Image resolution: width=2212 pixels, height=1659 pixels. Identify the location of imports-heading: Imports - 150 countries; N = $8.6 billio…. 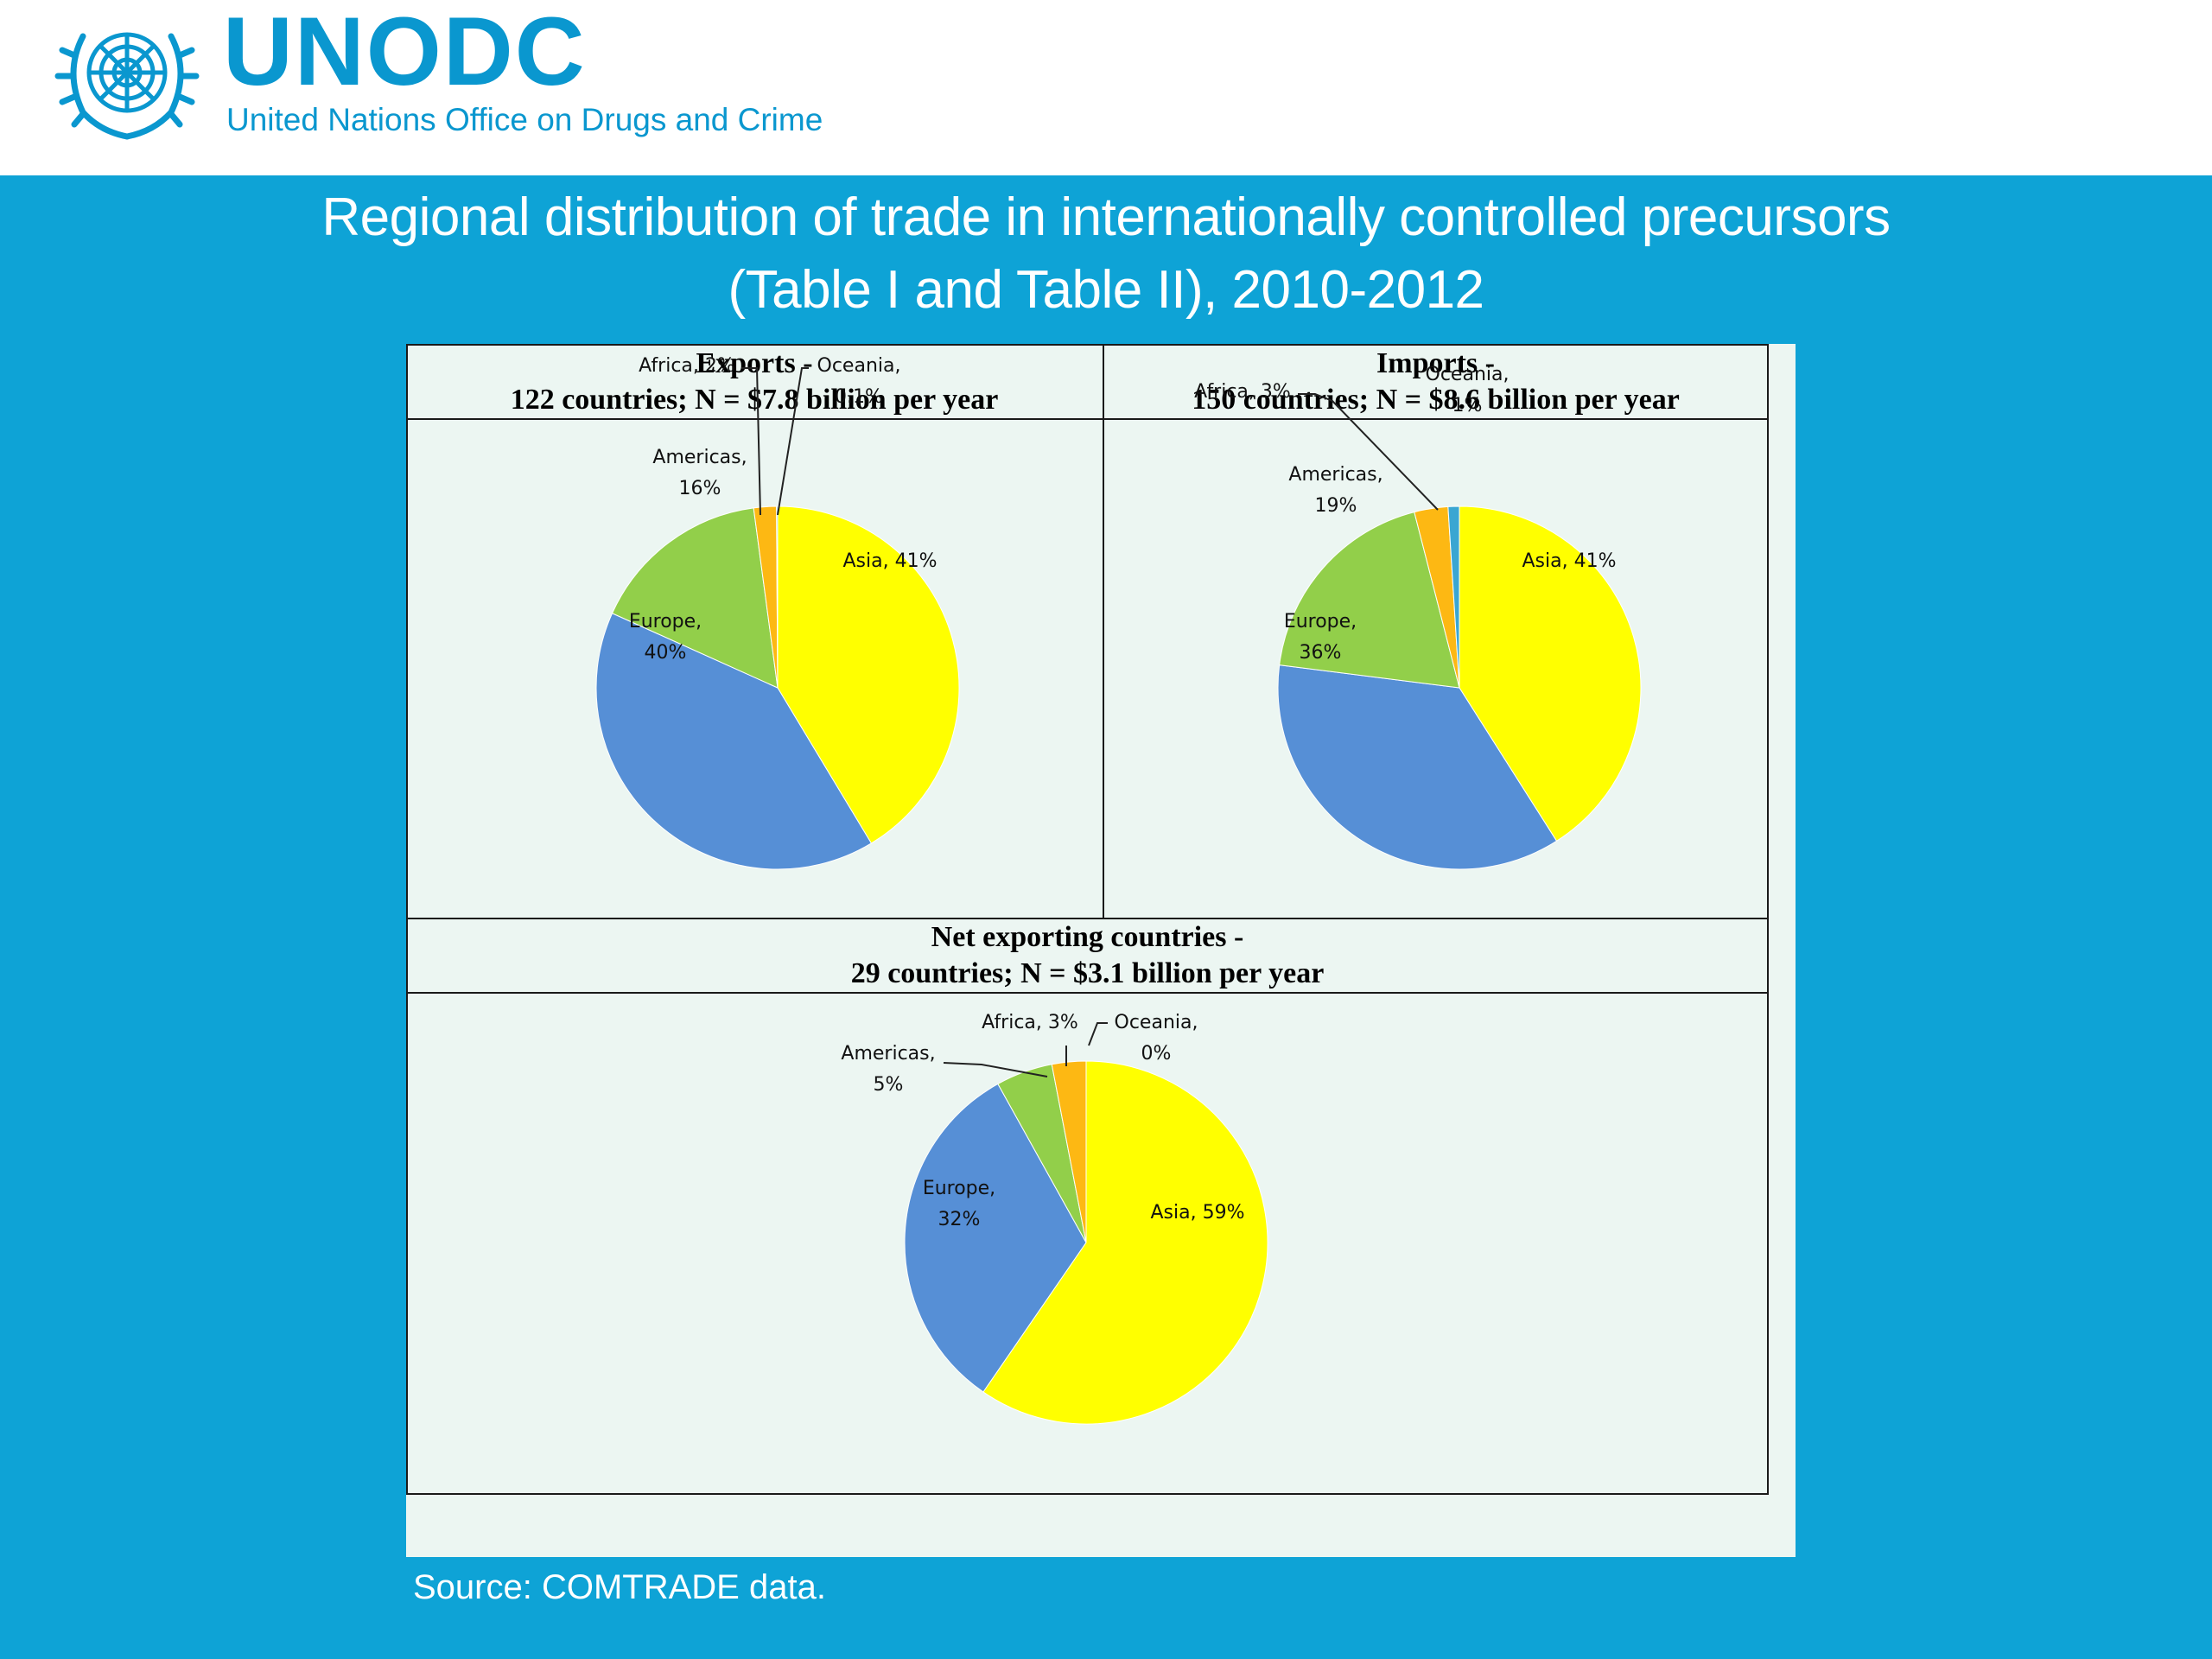
(1435, 382).